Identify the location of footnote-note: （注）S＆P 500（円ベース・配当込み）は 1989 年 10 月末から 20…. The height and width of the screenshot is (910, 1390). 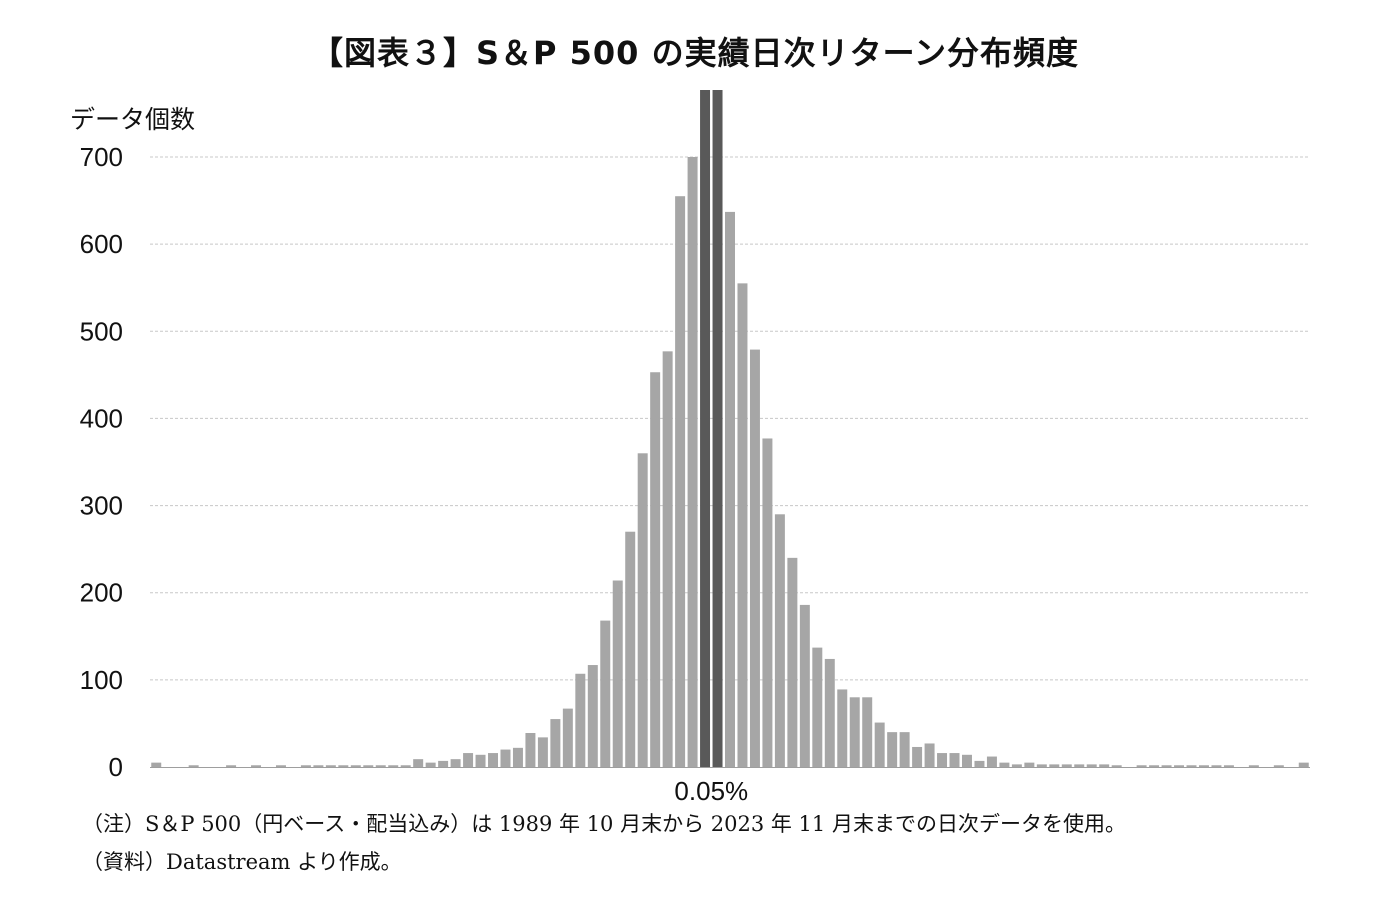
(604, 824).